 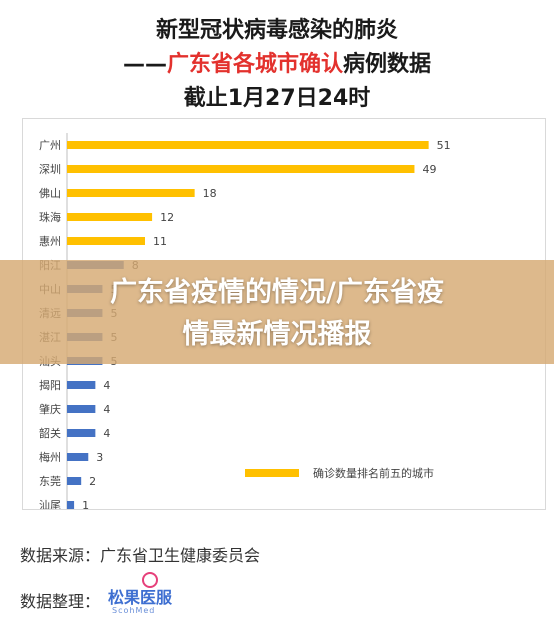 I want to click on value-label: 51, so click(x=444, y=145).